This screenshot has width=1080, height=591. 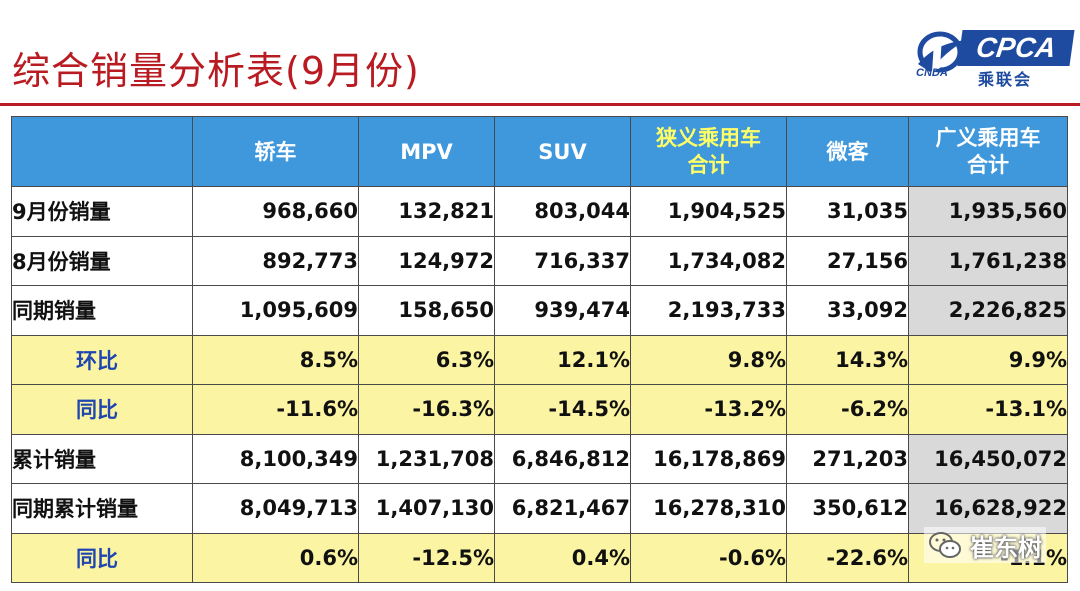 What do you see at coordinates (708, 458) in the screenshot?
I see `table-cell: 16,178,869` at bounding box center [708, 458].